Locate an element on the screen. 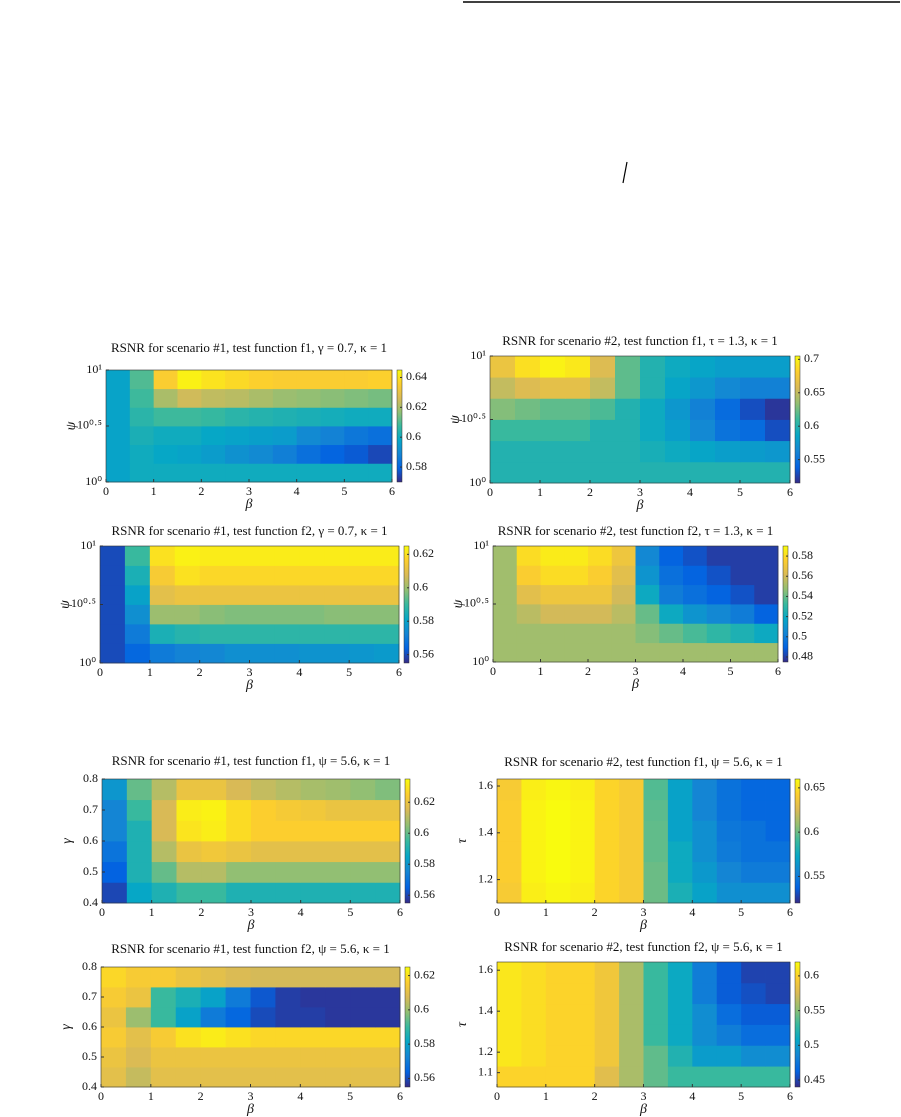  y-tick-label: 10¹ is located at coordinates (481, 545).